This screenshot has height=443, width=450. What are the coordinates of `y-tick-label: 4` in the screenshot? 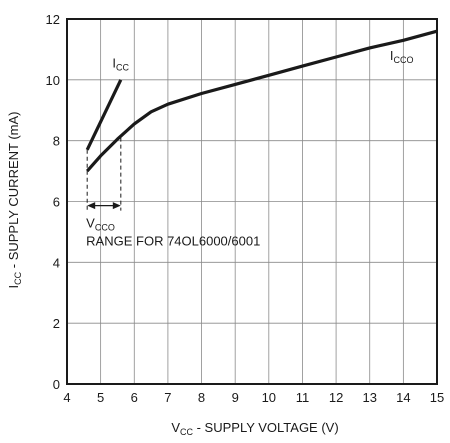 It's located at (56, 262).